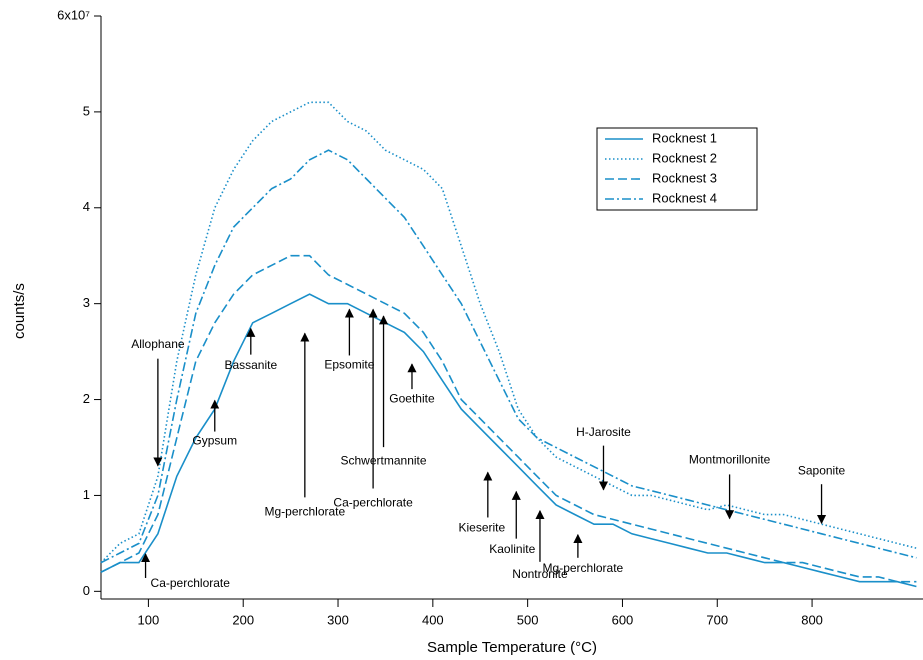  Describe the element at coordinates (149, 619) in the screenshot. I see `x-tick-label: 100` at that location.